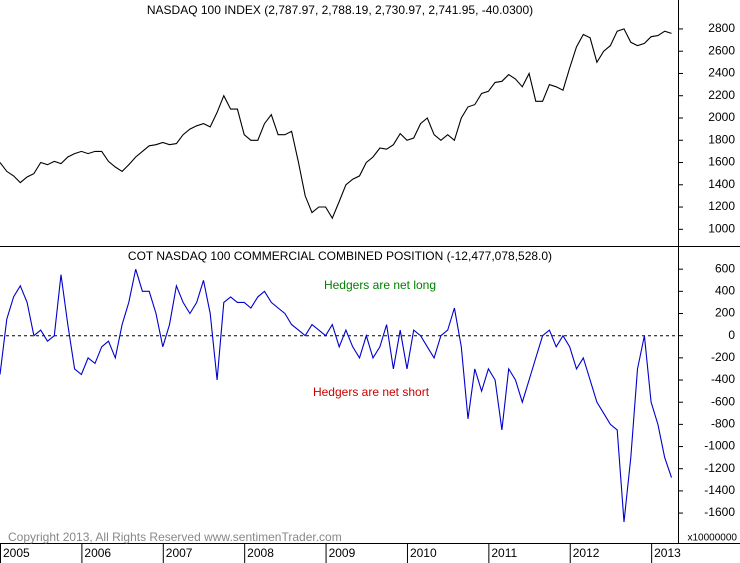  What do you see at coordinates (380, 285) in the screenshot?
I see `annotation: Hedgers are net long` at bounding box center [380, 285].